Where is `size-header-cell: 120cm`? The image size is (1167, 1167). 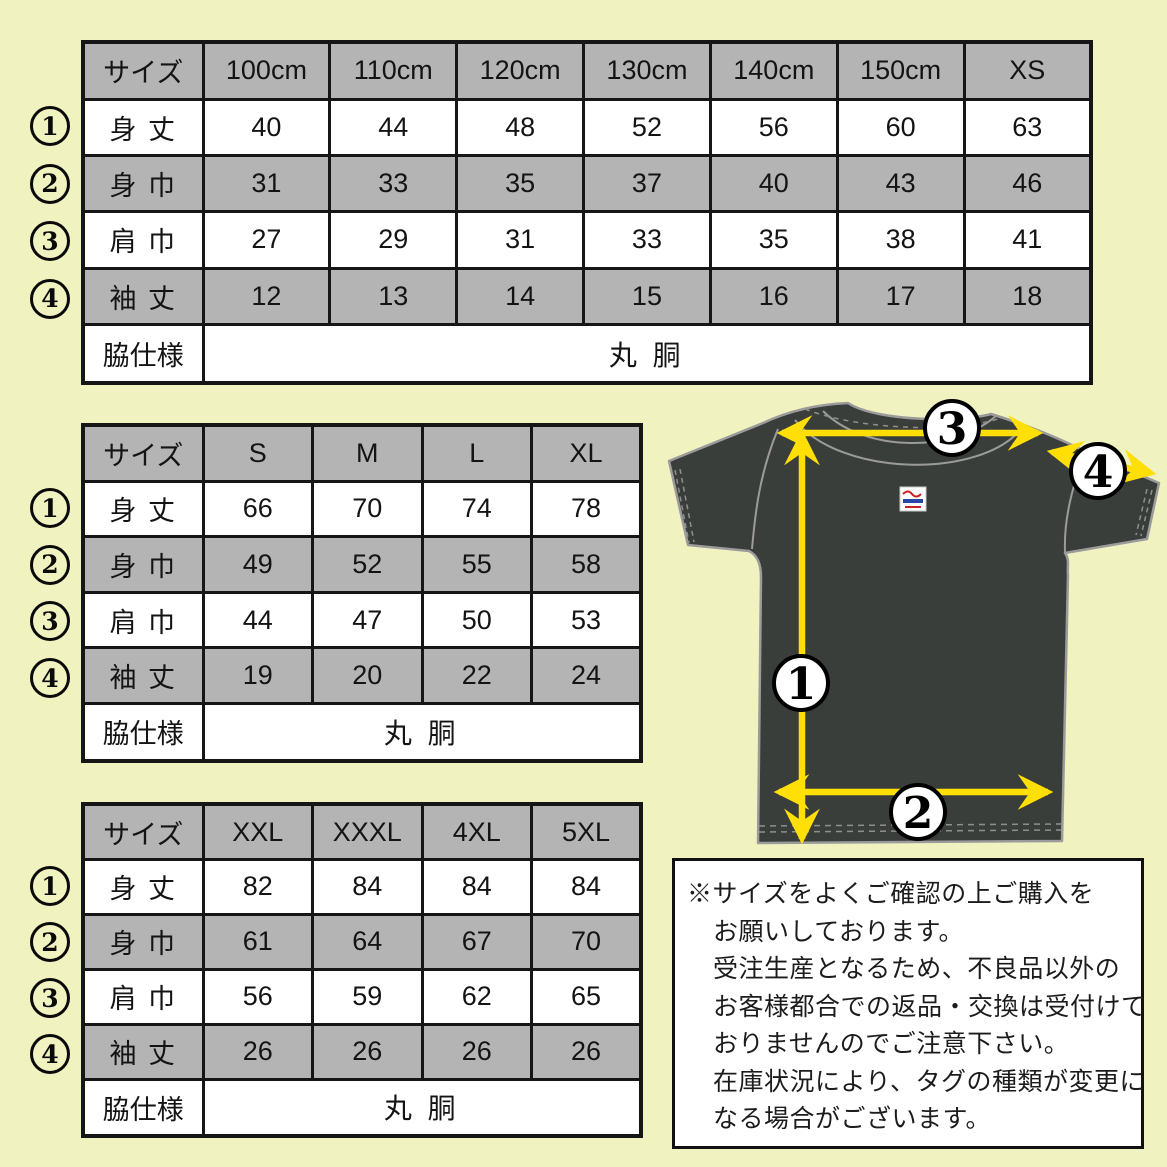 size-header-cell: 120cm is located at coordinates (520, 70).